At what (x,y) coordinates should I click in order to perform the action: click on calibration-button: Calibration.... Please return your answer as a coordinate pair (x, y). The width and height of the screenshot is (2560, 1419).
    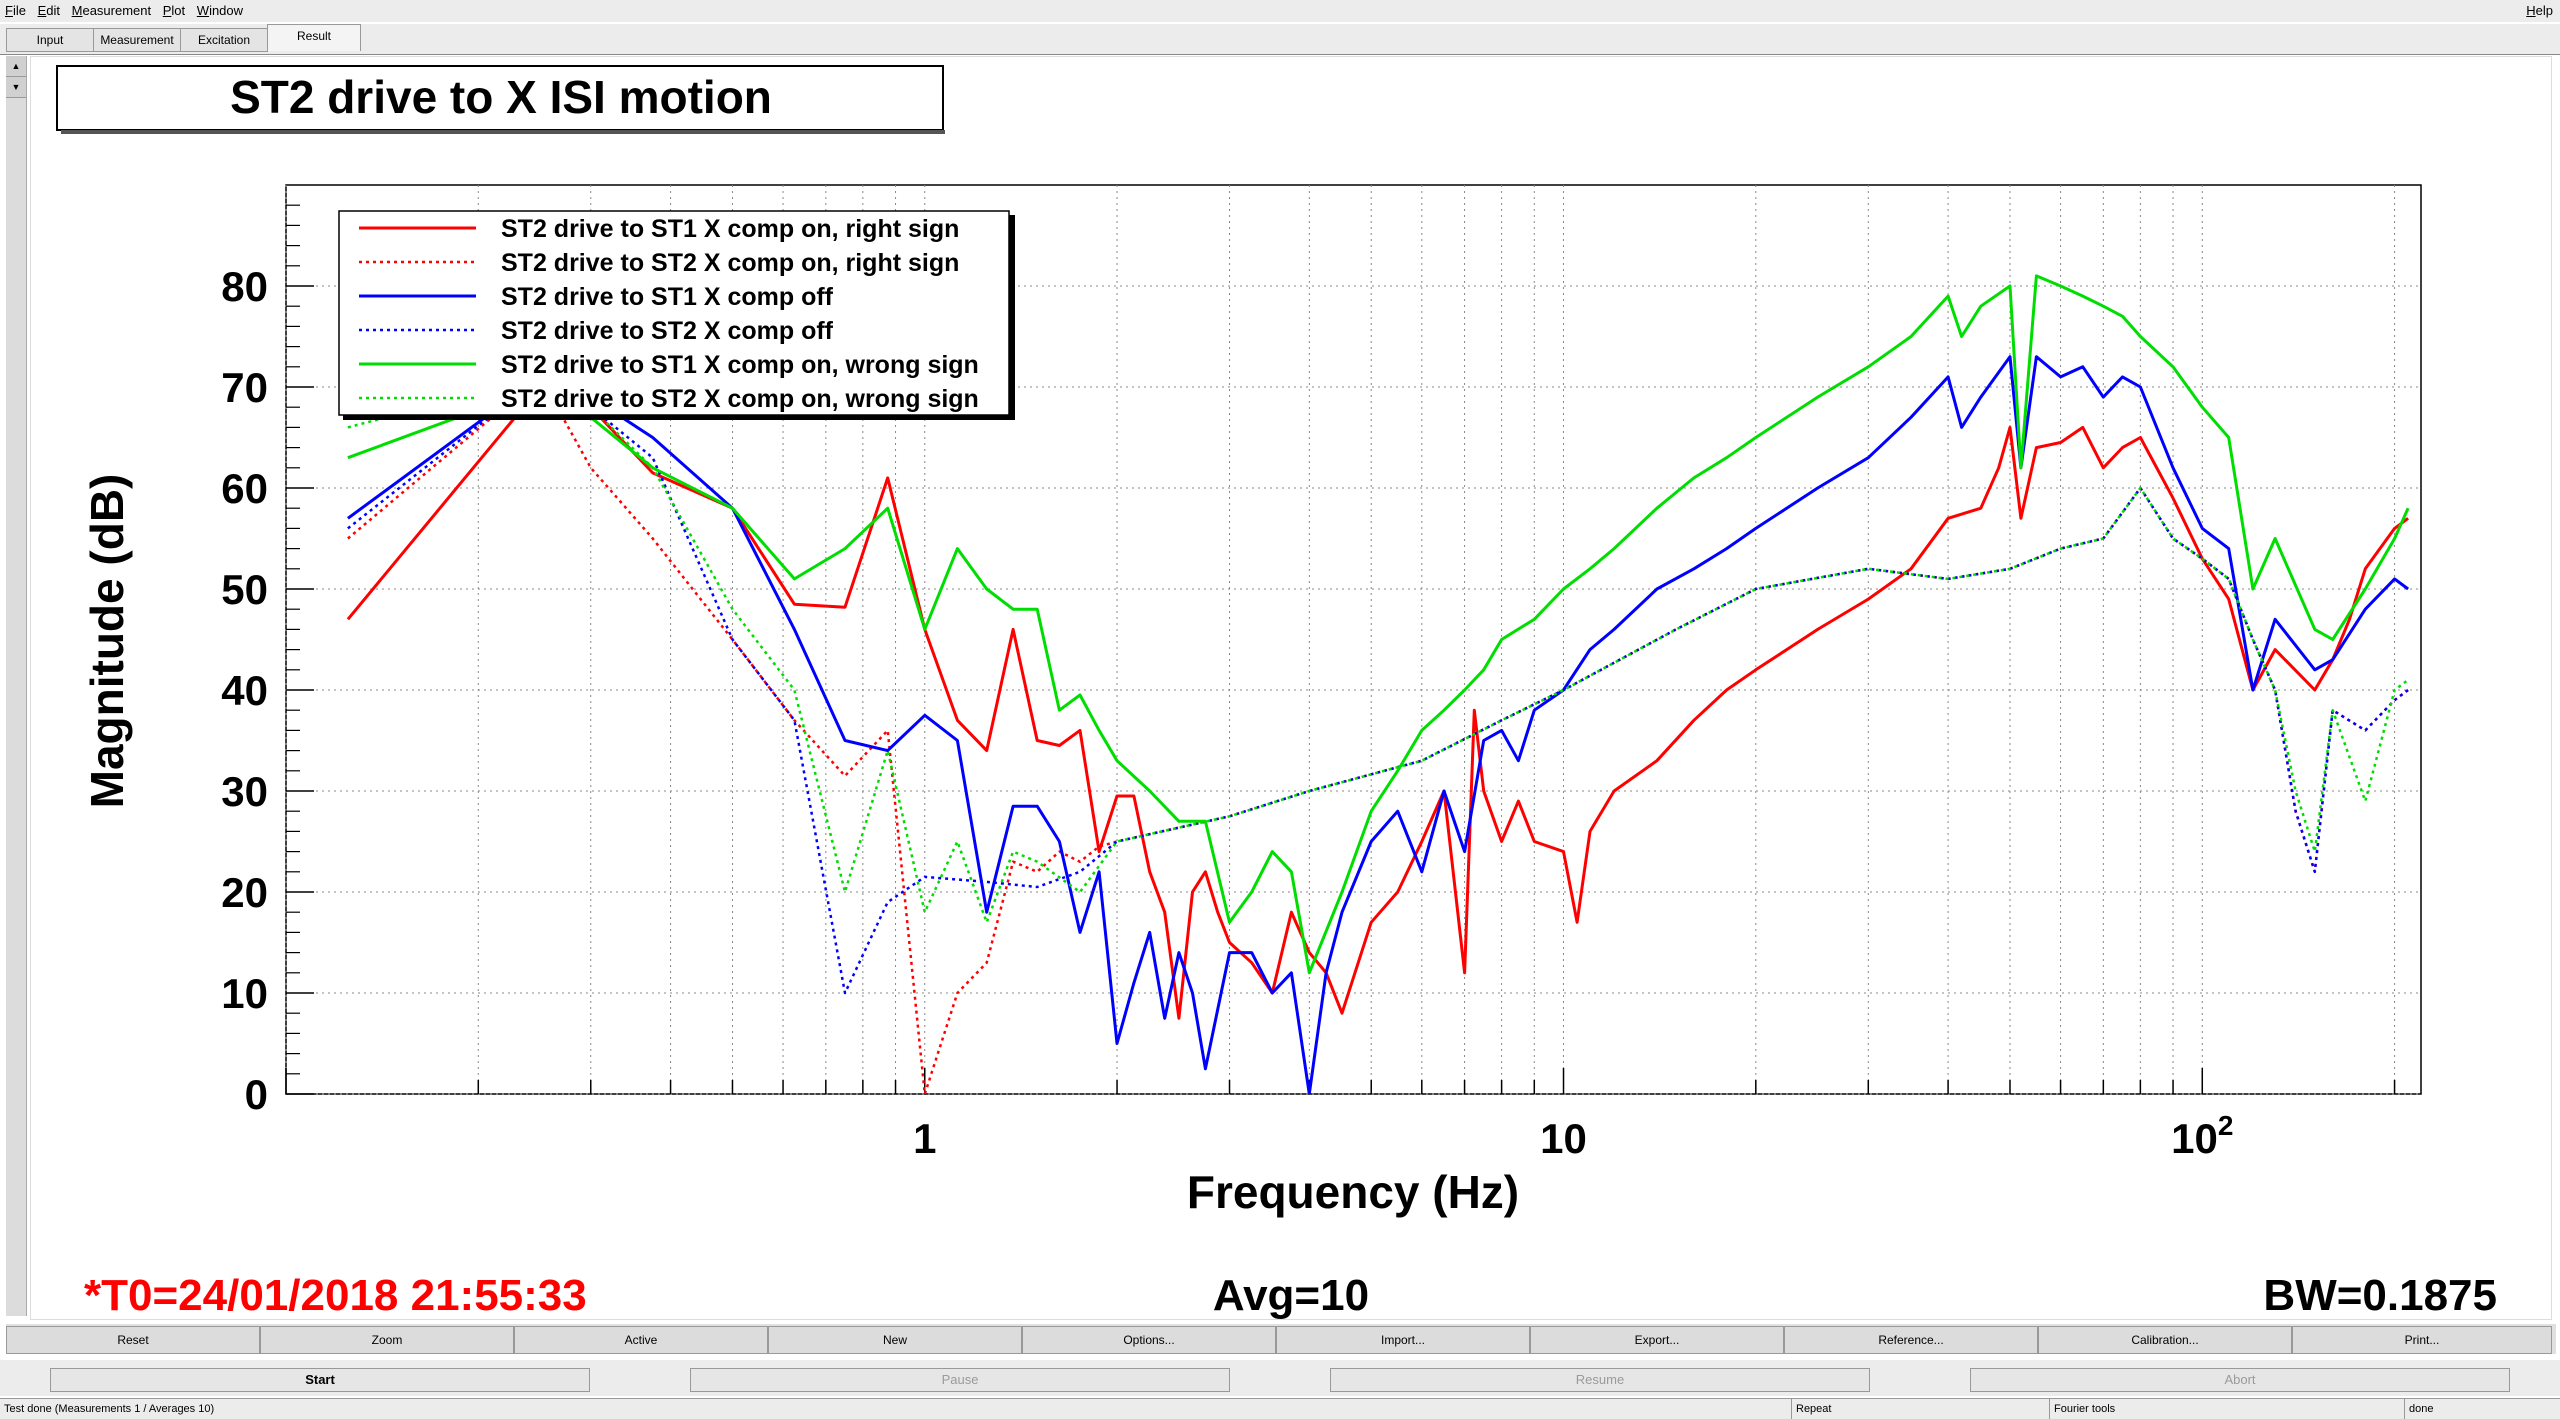
    Looking at the image, I should click on (2165, 1340).